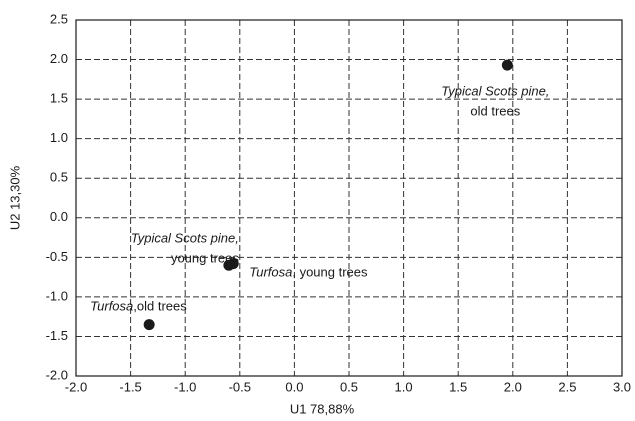 The height and width of the screenshot is (421, 635). Describe the element at coordinates (404, 386) in the screenshot. I see `x-tick-label: 1.0` at that location.